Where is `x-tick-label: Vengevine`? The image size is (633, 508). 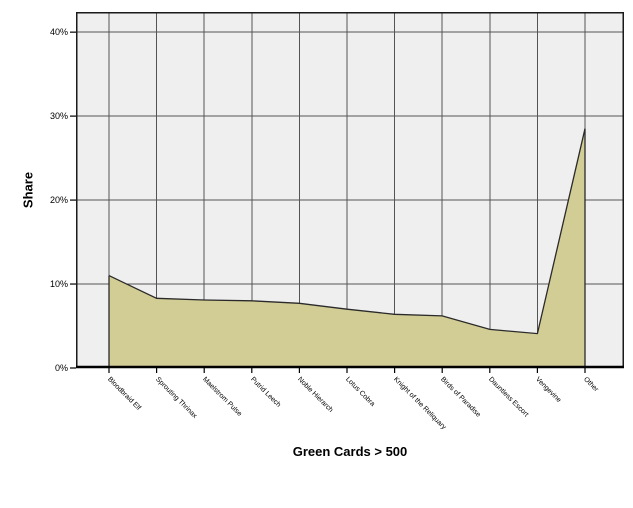
x-tick-label: Vengevine is located at coordinates (548, 390).